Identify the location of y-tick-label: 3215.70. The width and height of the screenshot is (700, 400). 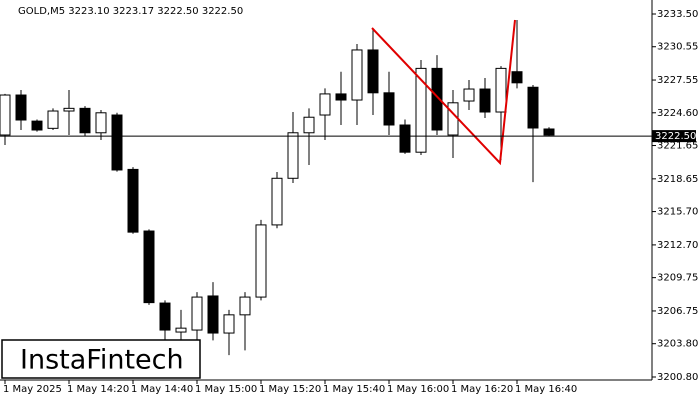
(677, 212).